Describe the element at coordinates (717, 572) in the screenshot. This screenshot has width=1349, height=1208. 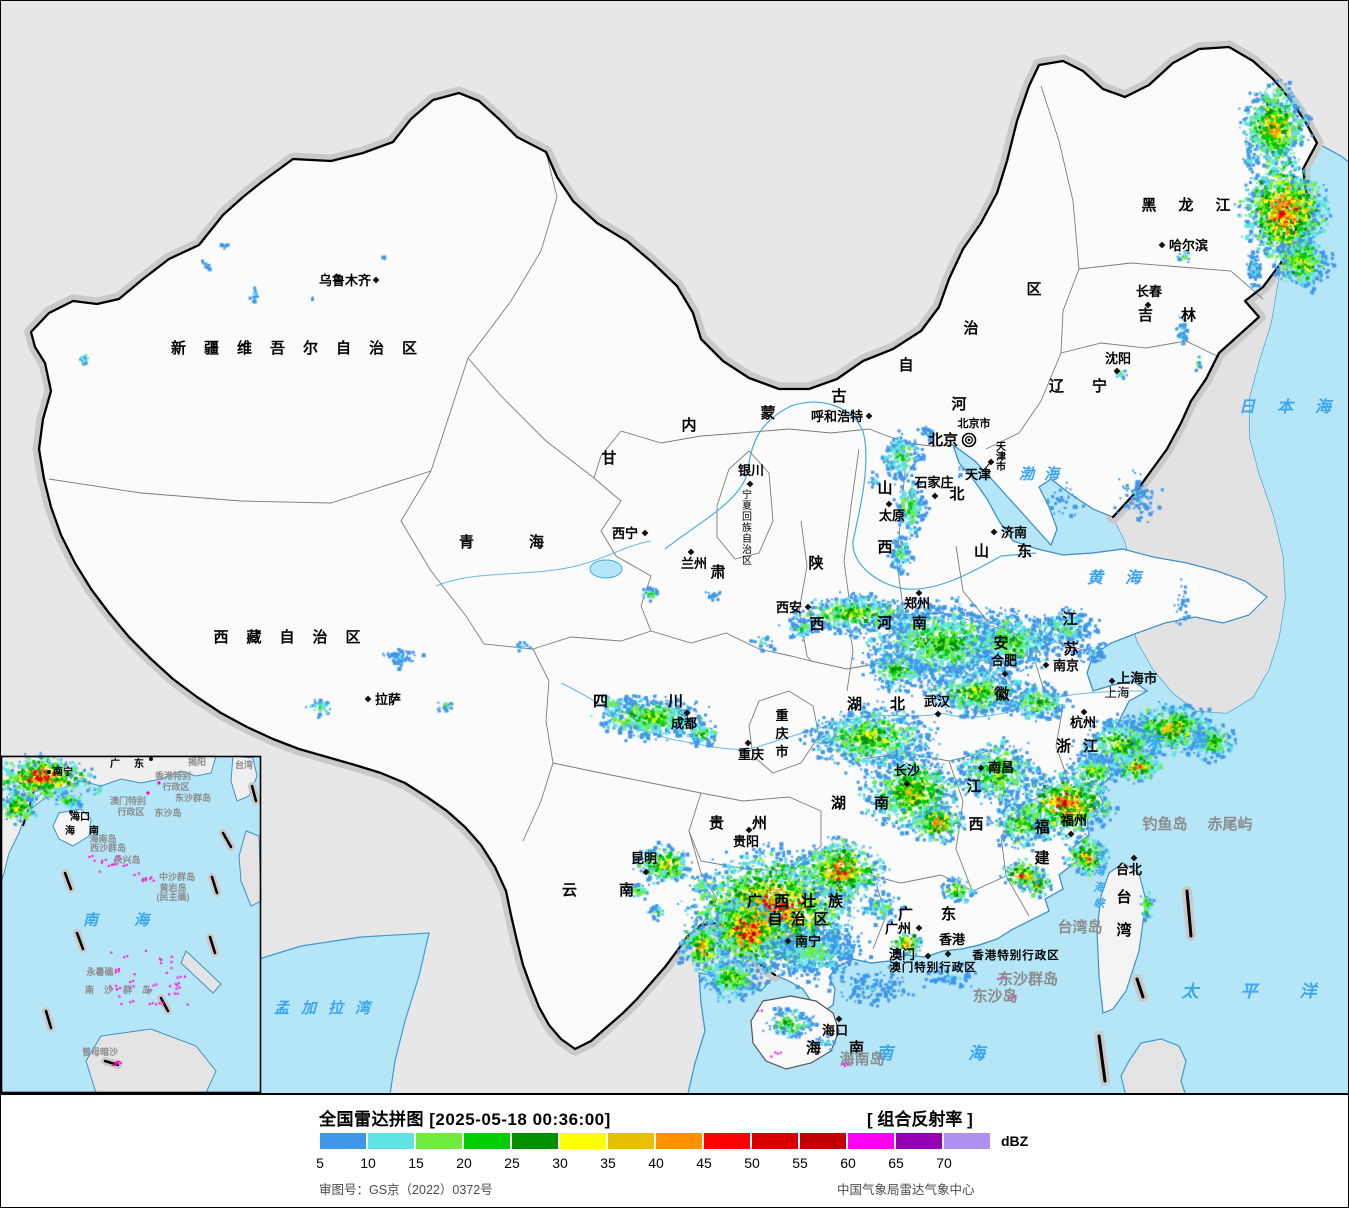
I see `province-label: 肃` at that location.